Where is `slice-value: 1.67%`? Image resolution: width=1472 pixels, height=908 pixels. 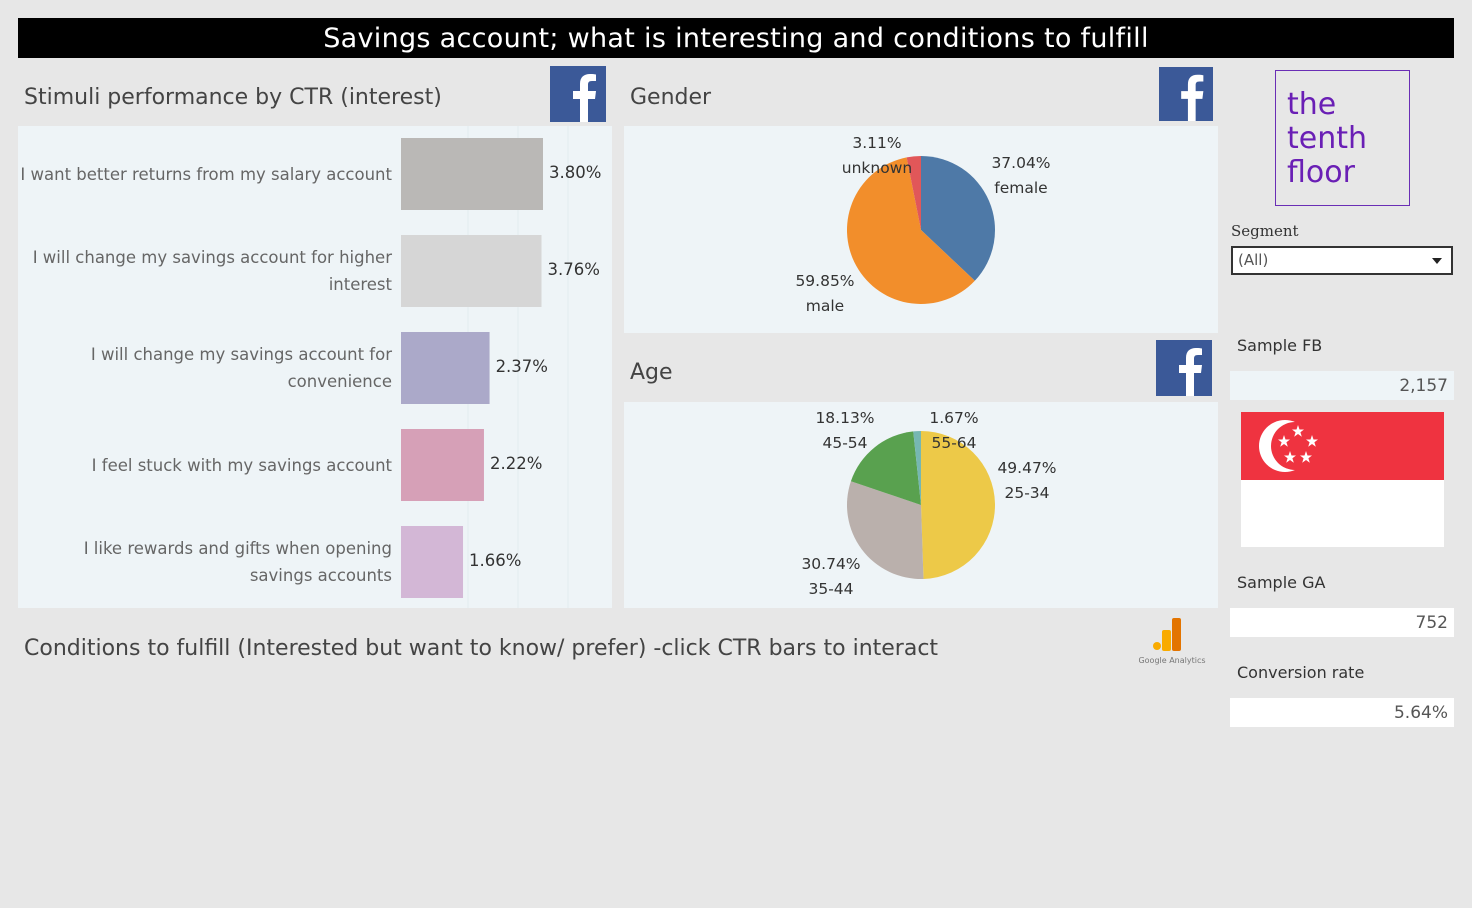 slice-value: 1.67% is located at coordinates (954, 418).